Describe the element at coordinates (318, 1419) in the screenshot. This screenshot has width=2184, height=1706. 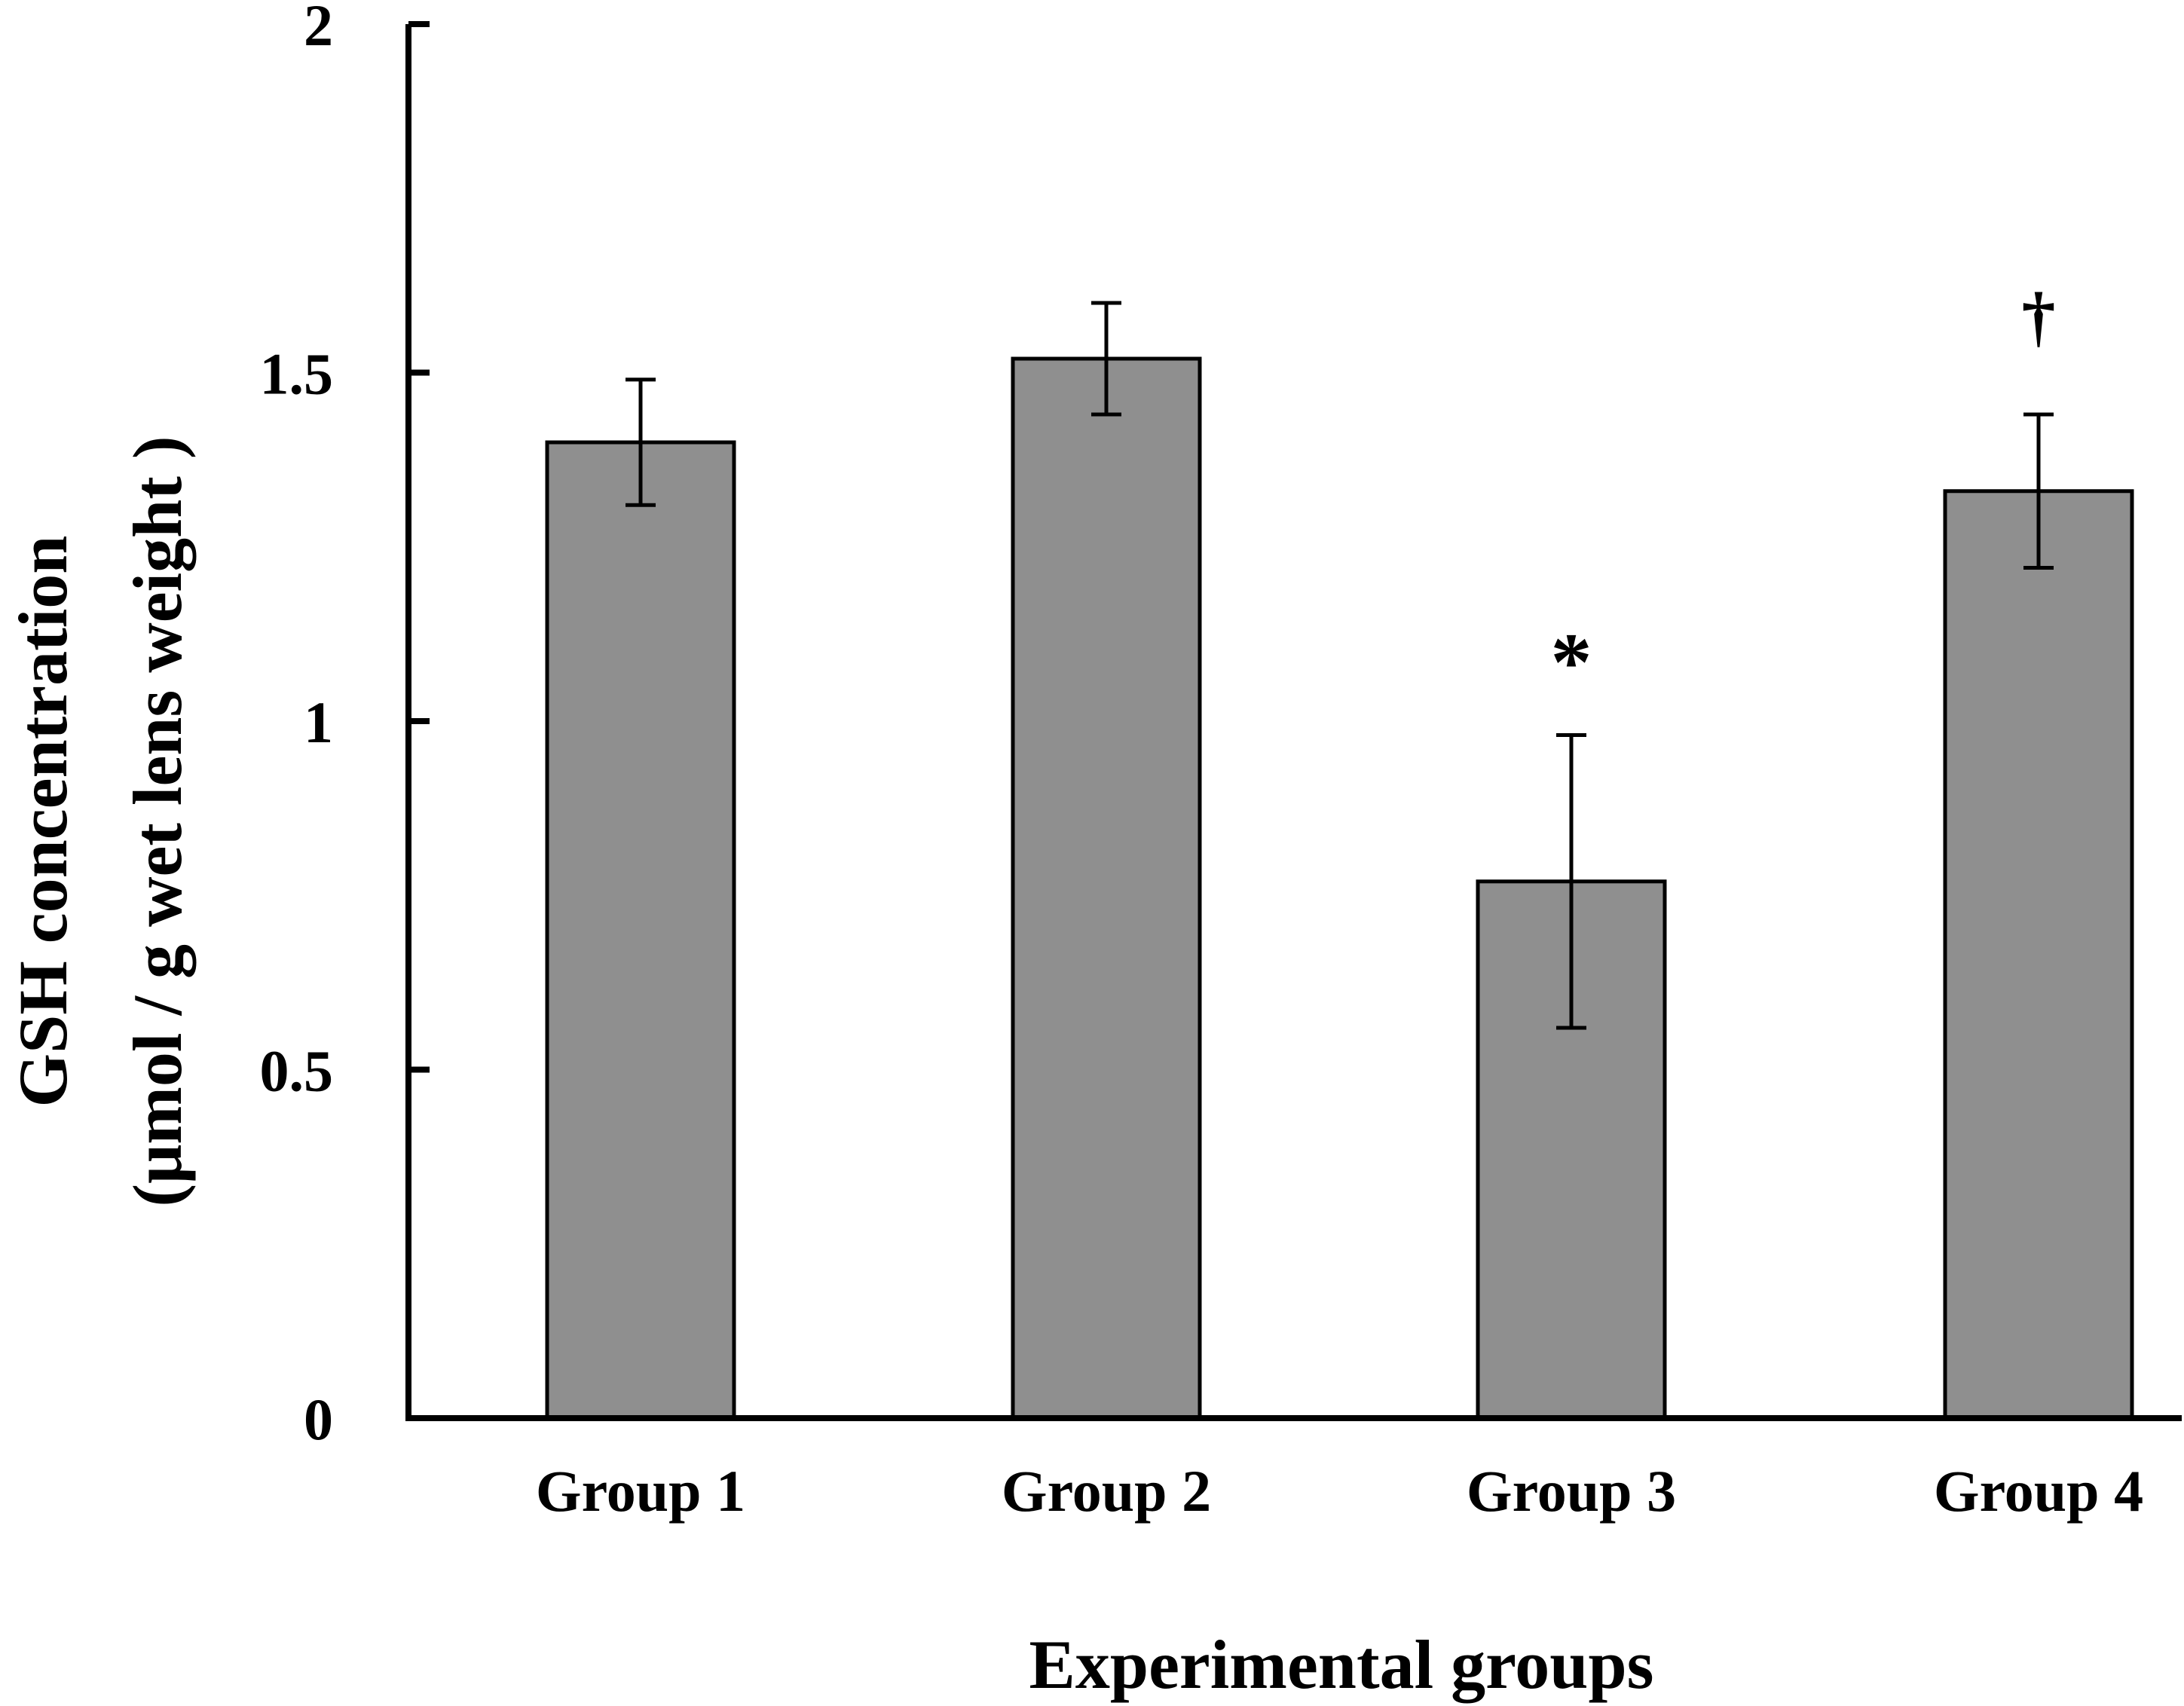
I see `y-tick-label-0: 0` at that location.